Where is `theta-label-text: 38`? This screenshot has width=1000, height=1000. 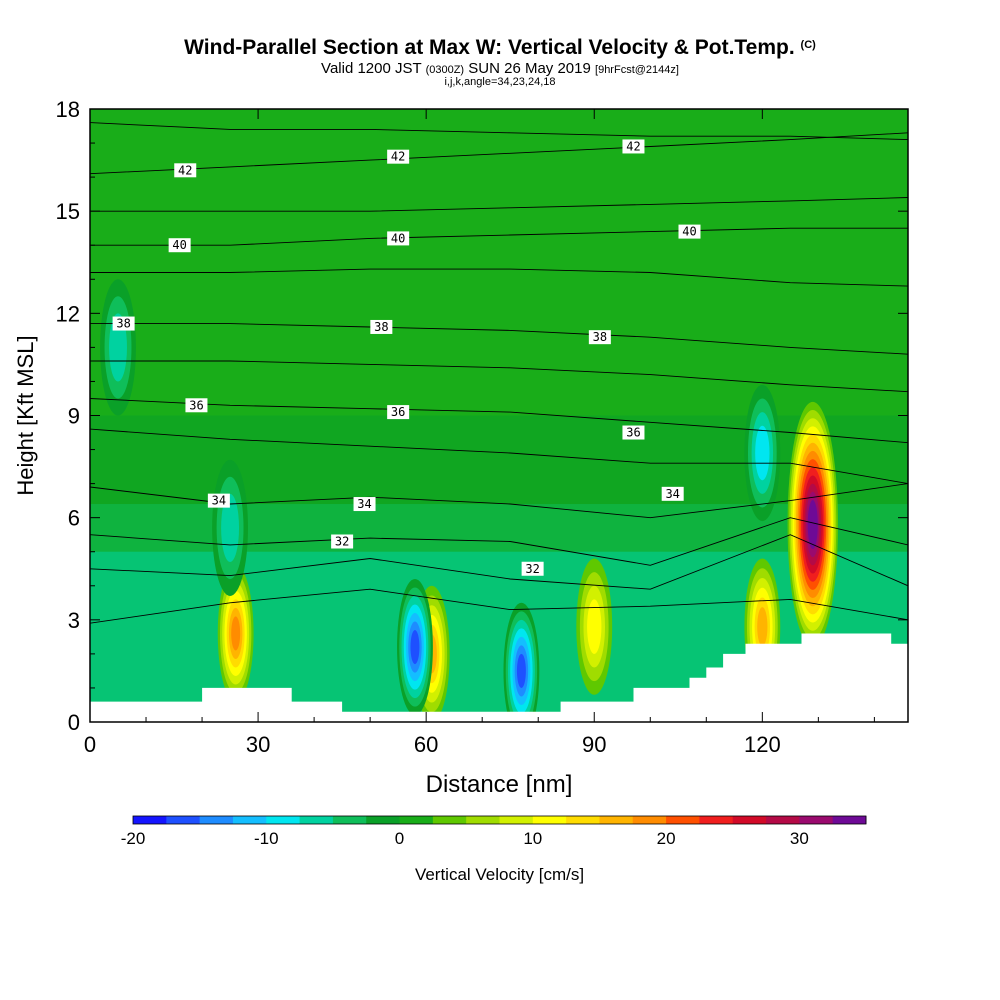
theta-label-text: 38 is located at coordinates (600, 337).